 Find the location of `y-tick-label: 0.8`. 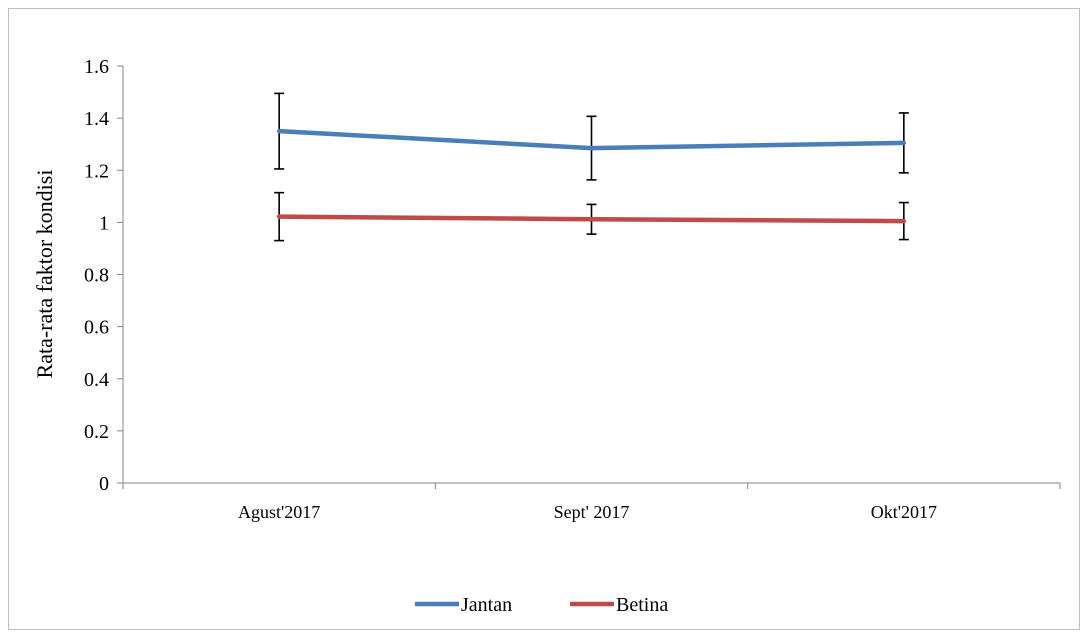

y-tick-label: 0.8 is located at coordinates (96, 276).